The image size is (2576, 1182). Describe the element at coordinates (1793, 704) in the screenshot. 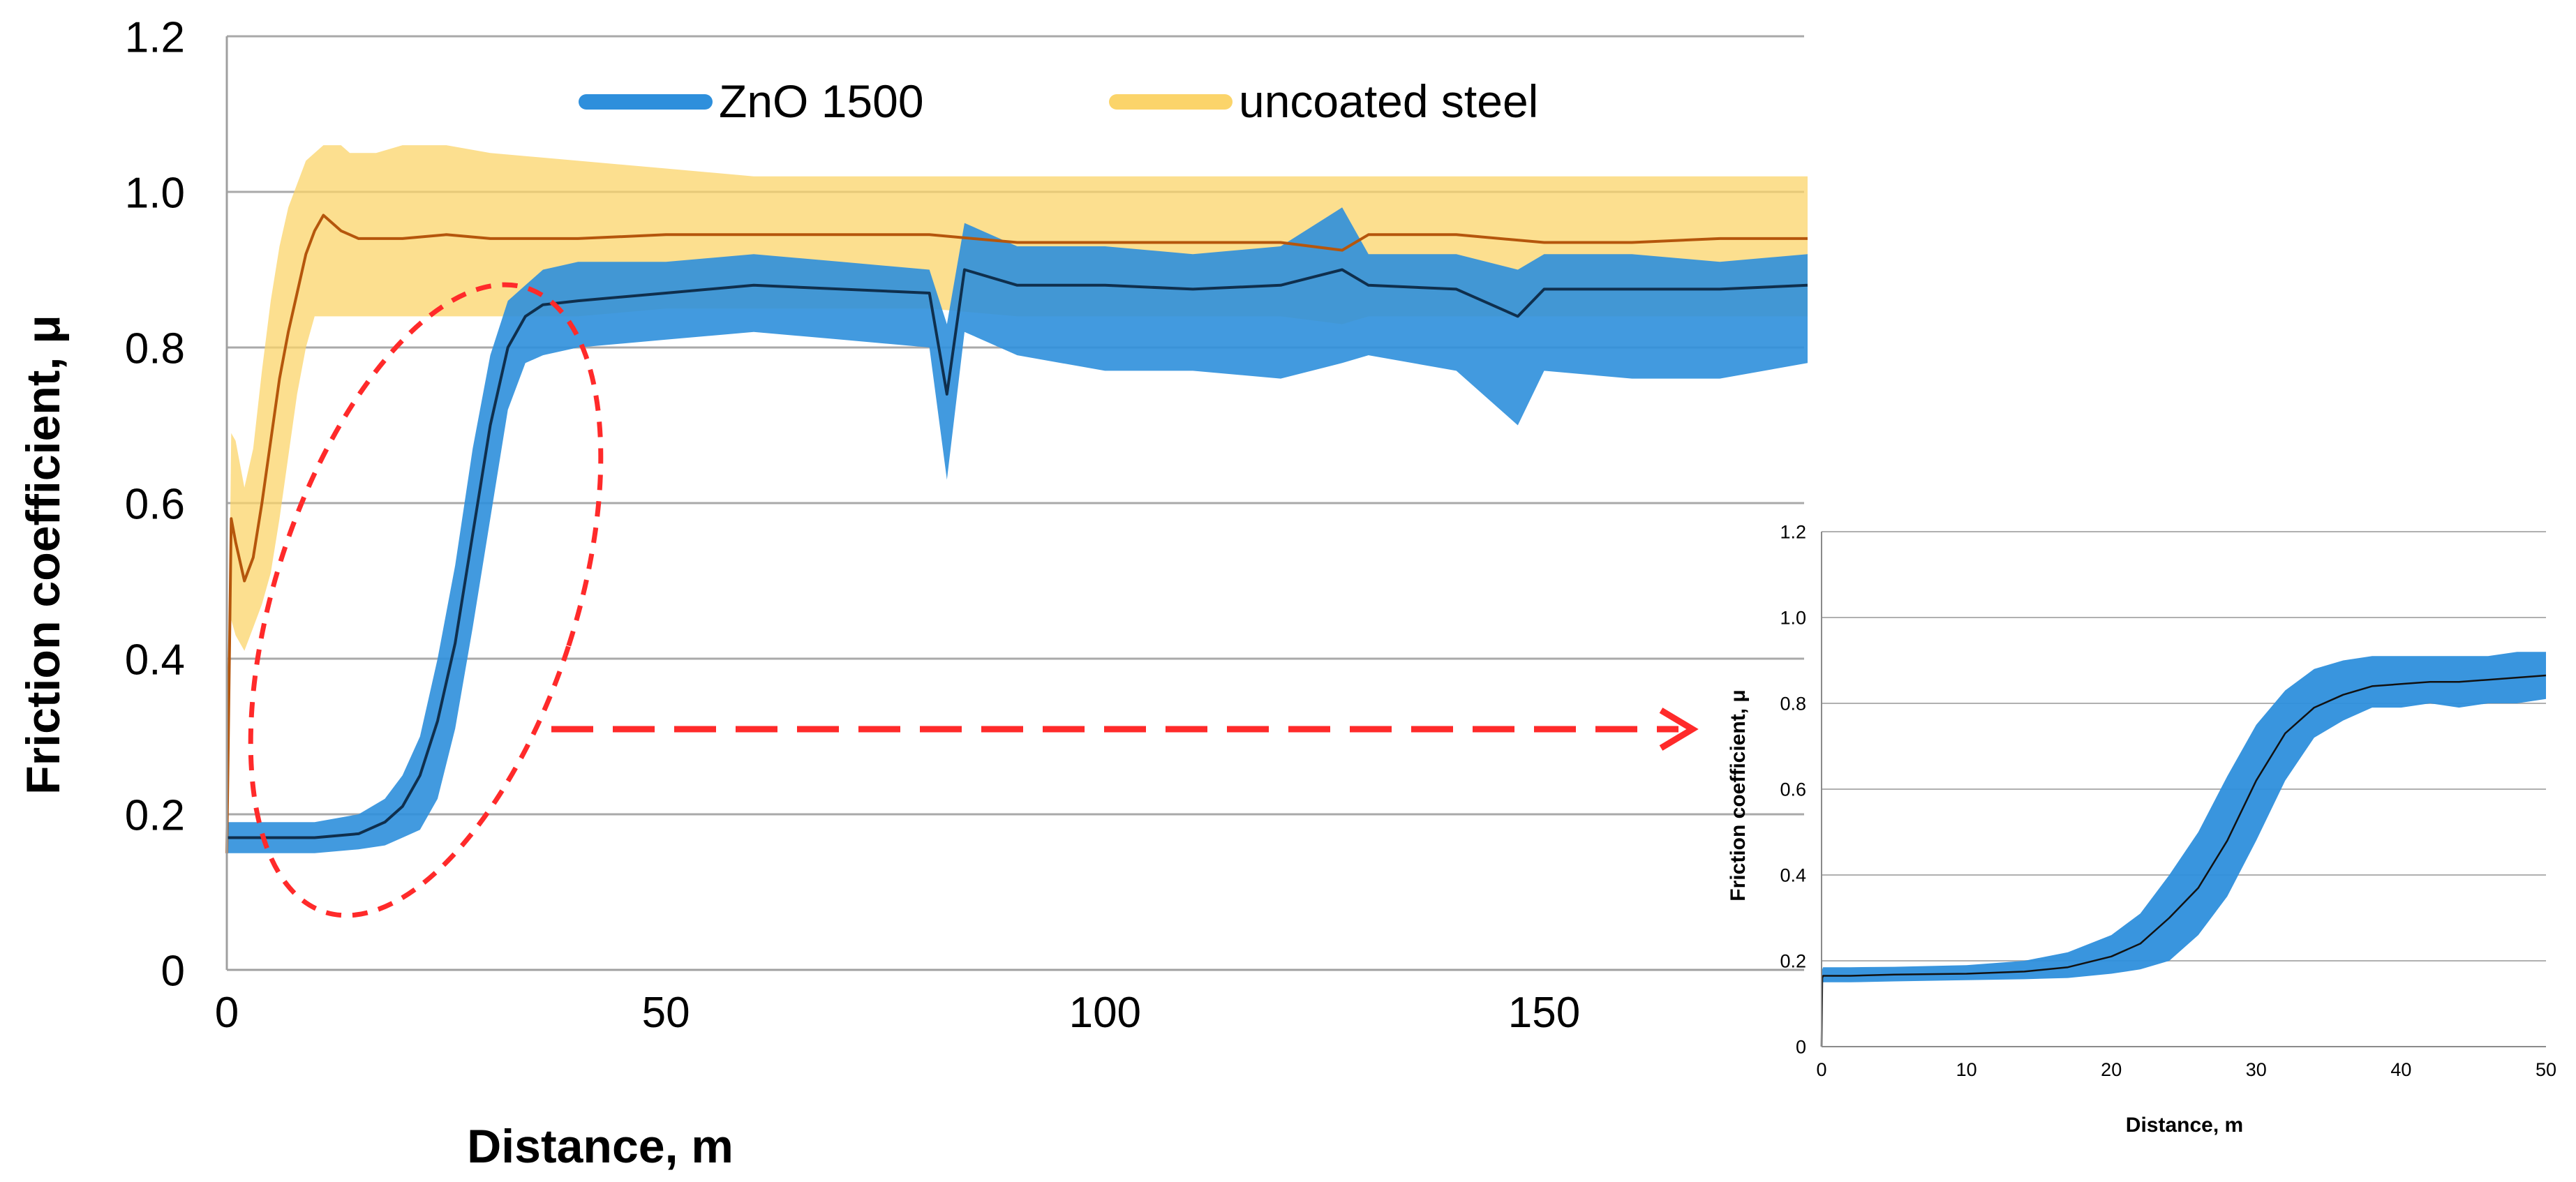

I see `inset-y-tick-label: 0.8` at that location.